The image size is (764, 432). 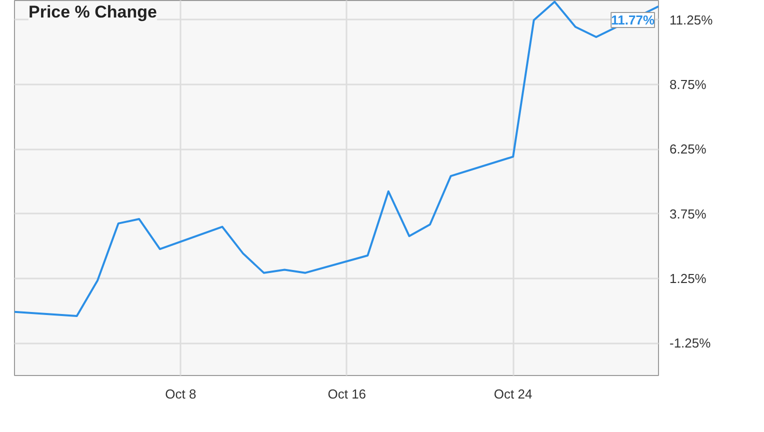 What do you see at coordinates (347, 394) in the screenshot?
I see `x-tick-label: Oct 16` at bounding box center [347, 394].